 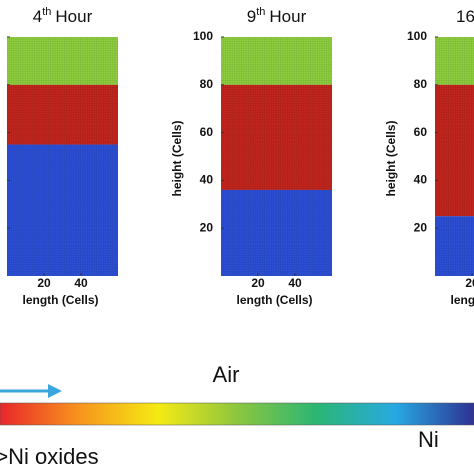 What do you see at coordinates (226, 374) in the screenshot?
I see `colorbar-top-label: Air` at bounding box center [226, 374].